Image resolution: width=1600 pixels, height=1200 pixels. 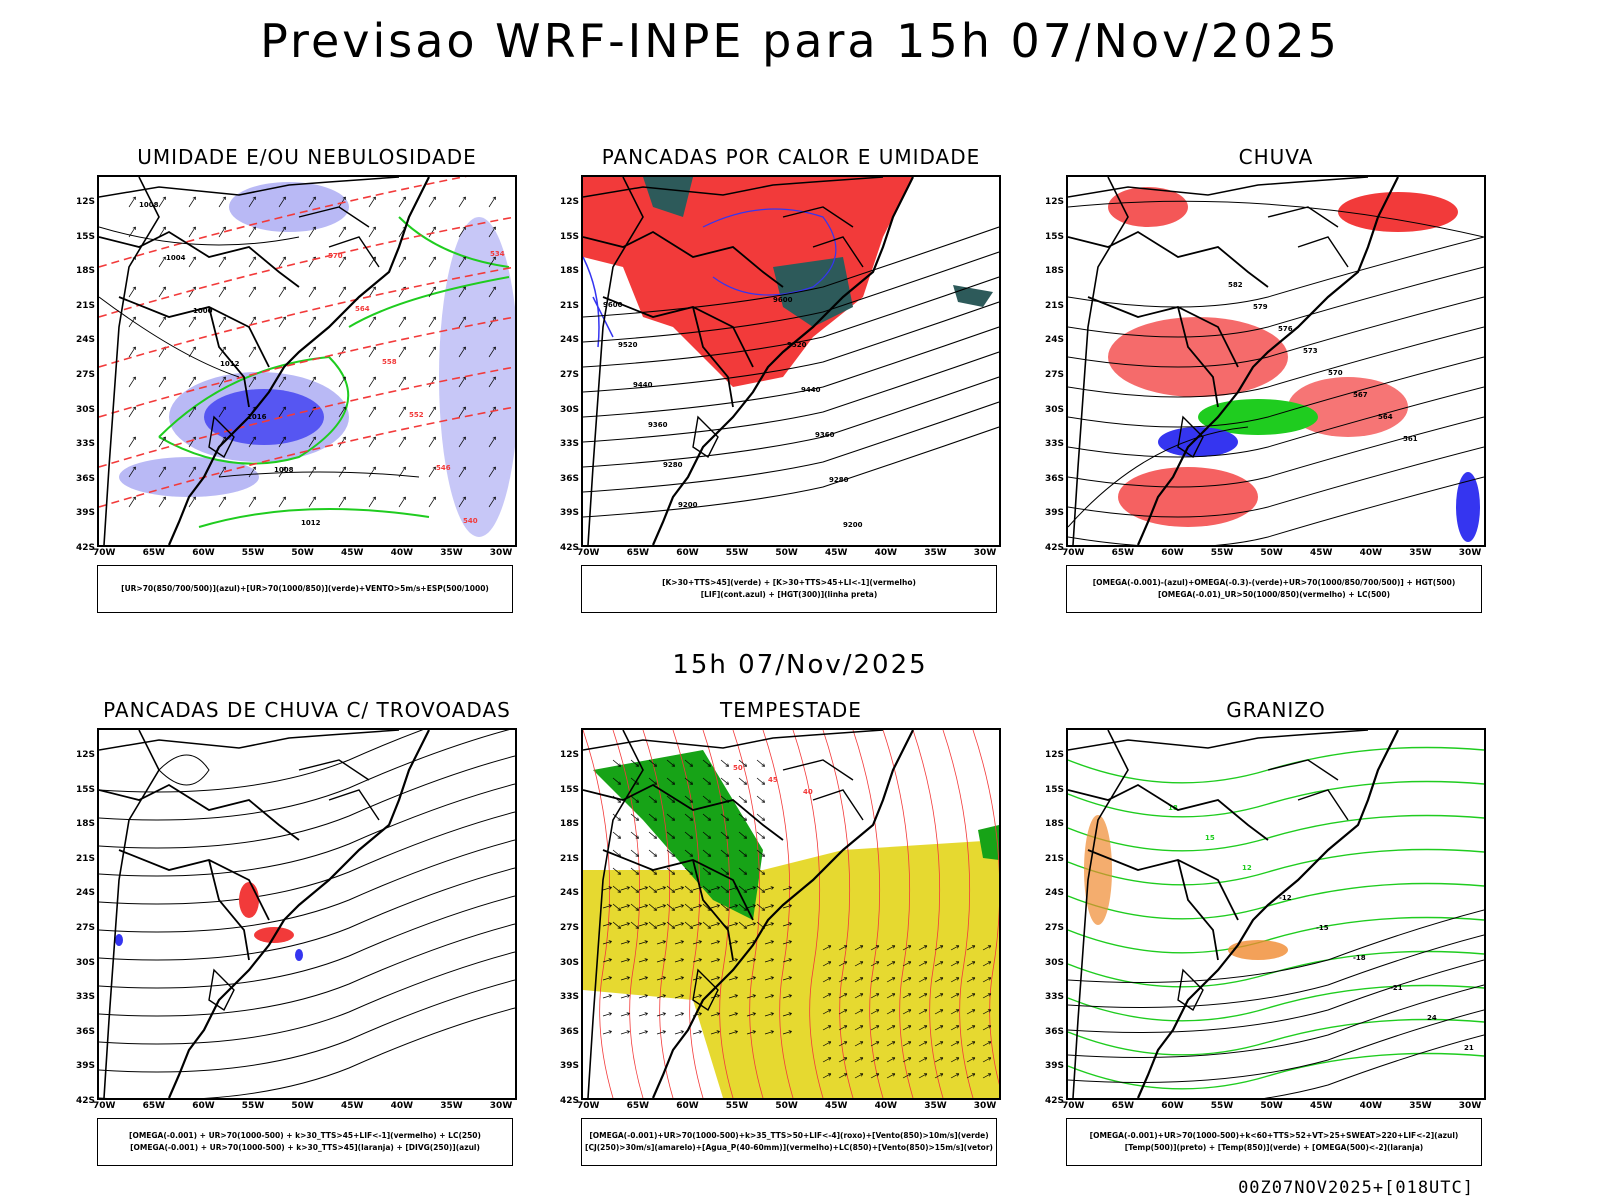 I want to click on precipitable-water-contour, so click(x=958, y=914).